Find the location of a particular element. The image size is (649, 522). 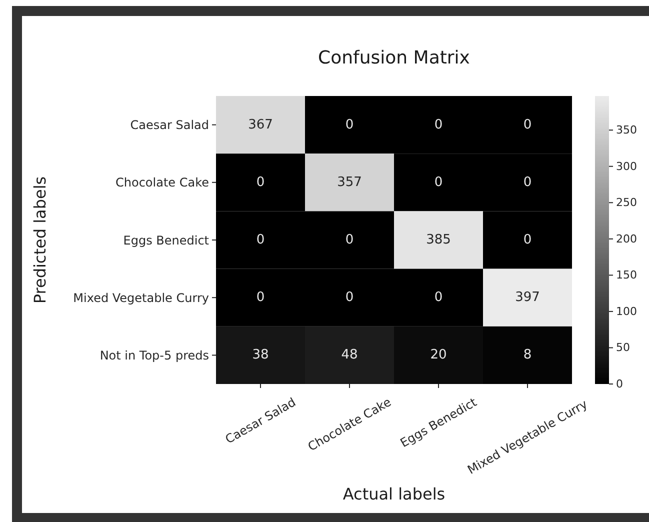

data-label: 38 is located at coordinates (260, 355).